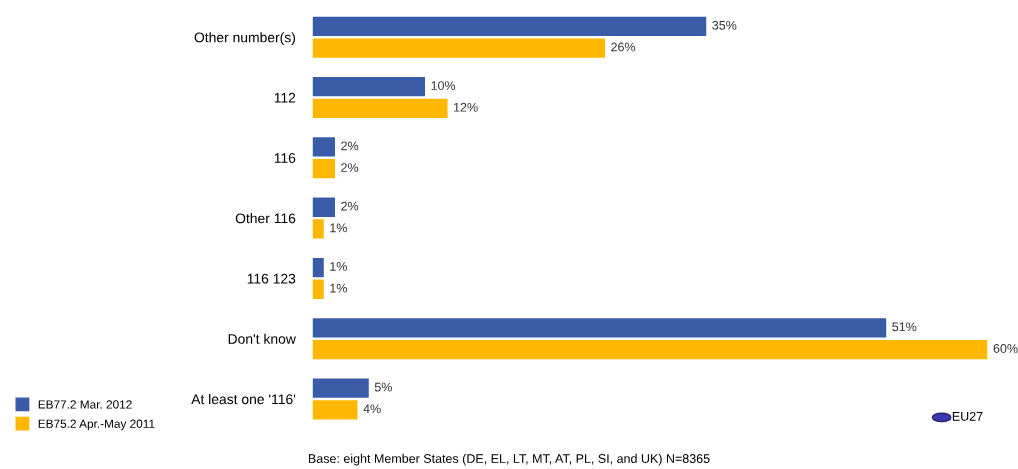  I want to click on y-tick-label: Other number(s), so click(245, 39).